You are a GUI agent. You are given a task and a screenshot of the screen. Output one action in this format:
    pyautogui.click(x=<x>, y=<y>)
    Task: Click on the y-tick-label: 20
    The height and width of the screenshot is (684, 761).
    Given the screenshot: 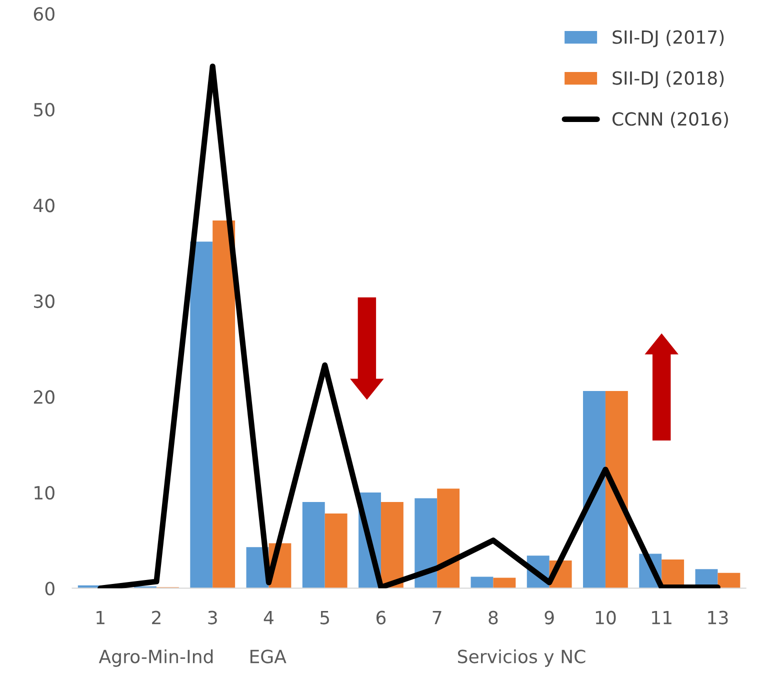 What is the action you would take?
    pyautogui.click(x=44, y=397)
    